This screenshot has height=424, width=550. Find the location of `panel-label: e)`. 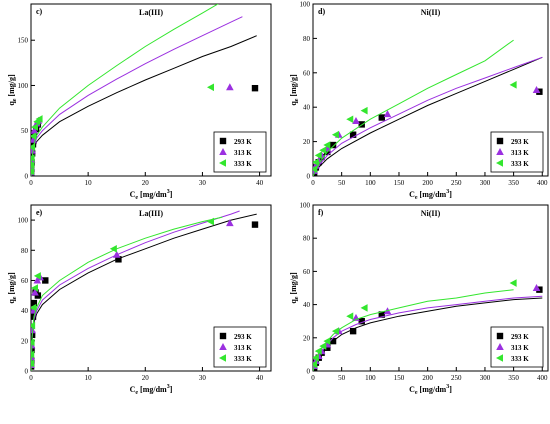

panel-label: e) is located at coordinates (39, 212).